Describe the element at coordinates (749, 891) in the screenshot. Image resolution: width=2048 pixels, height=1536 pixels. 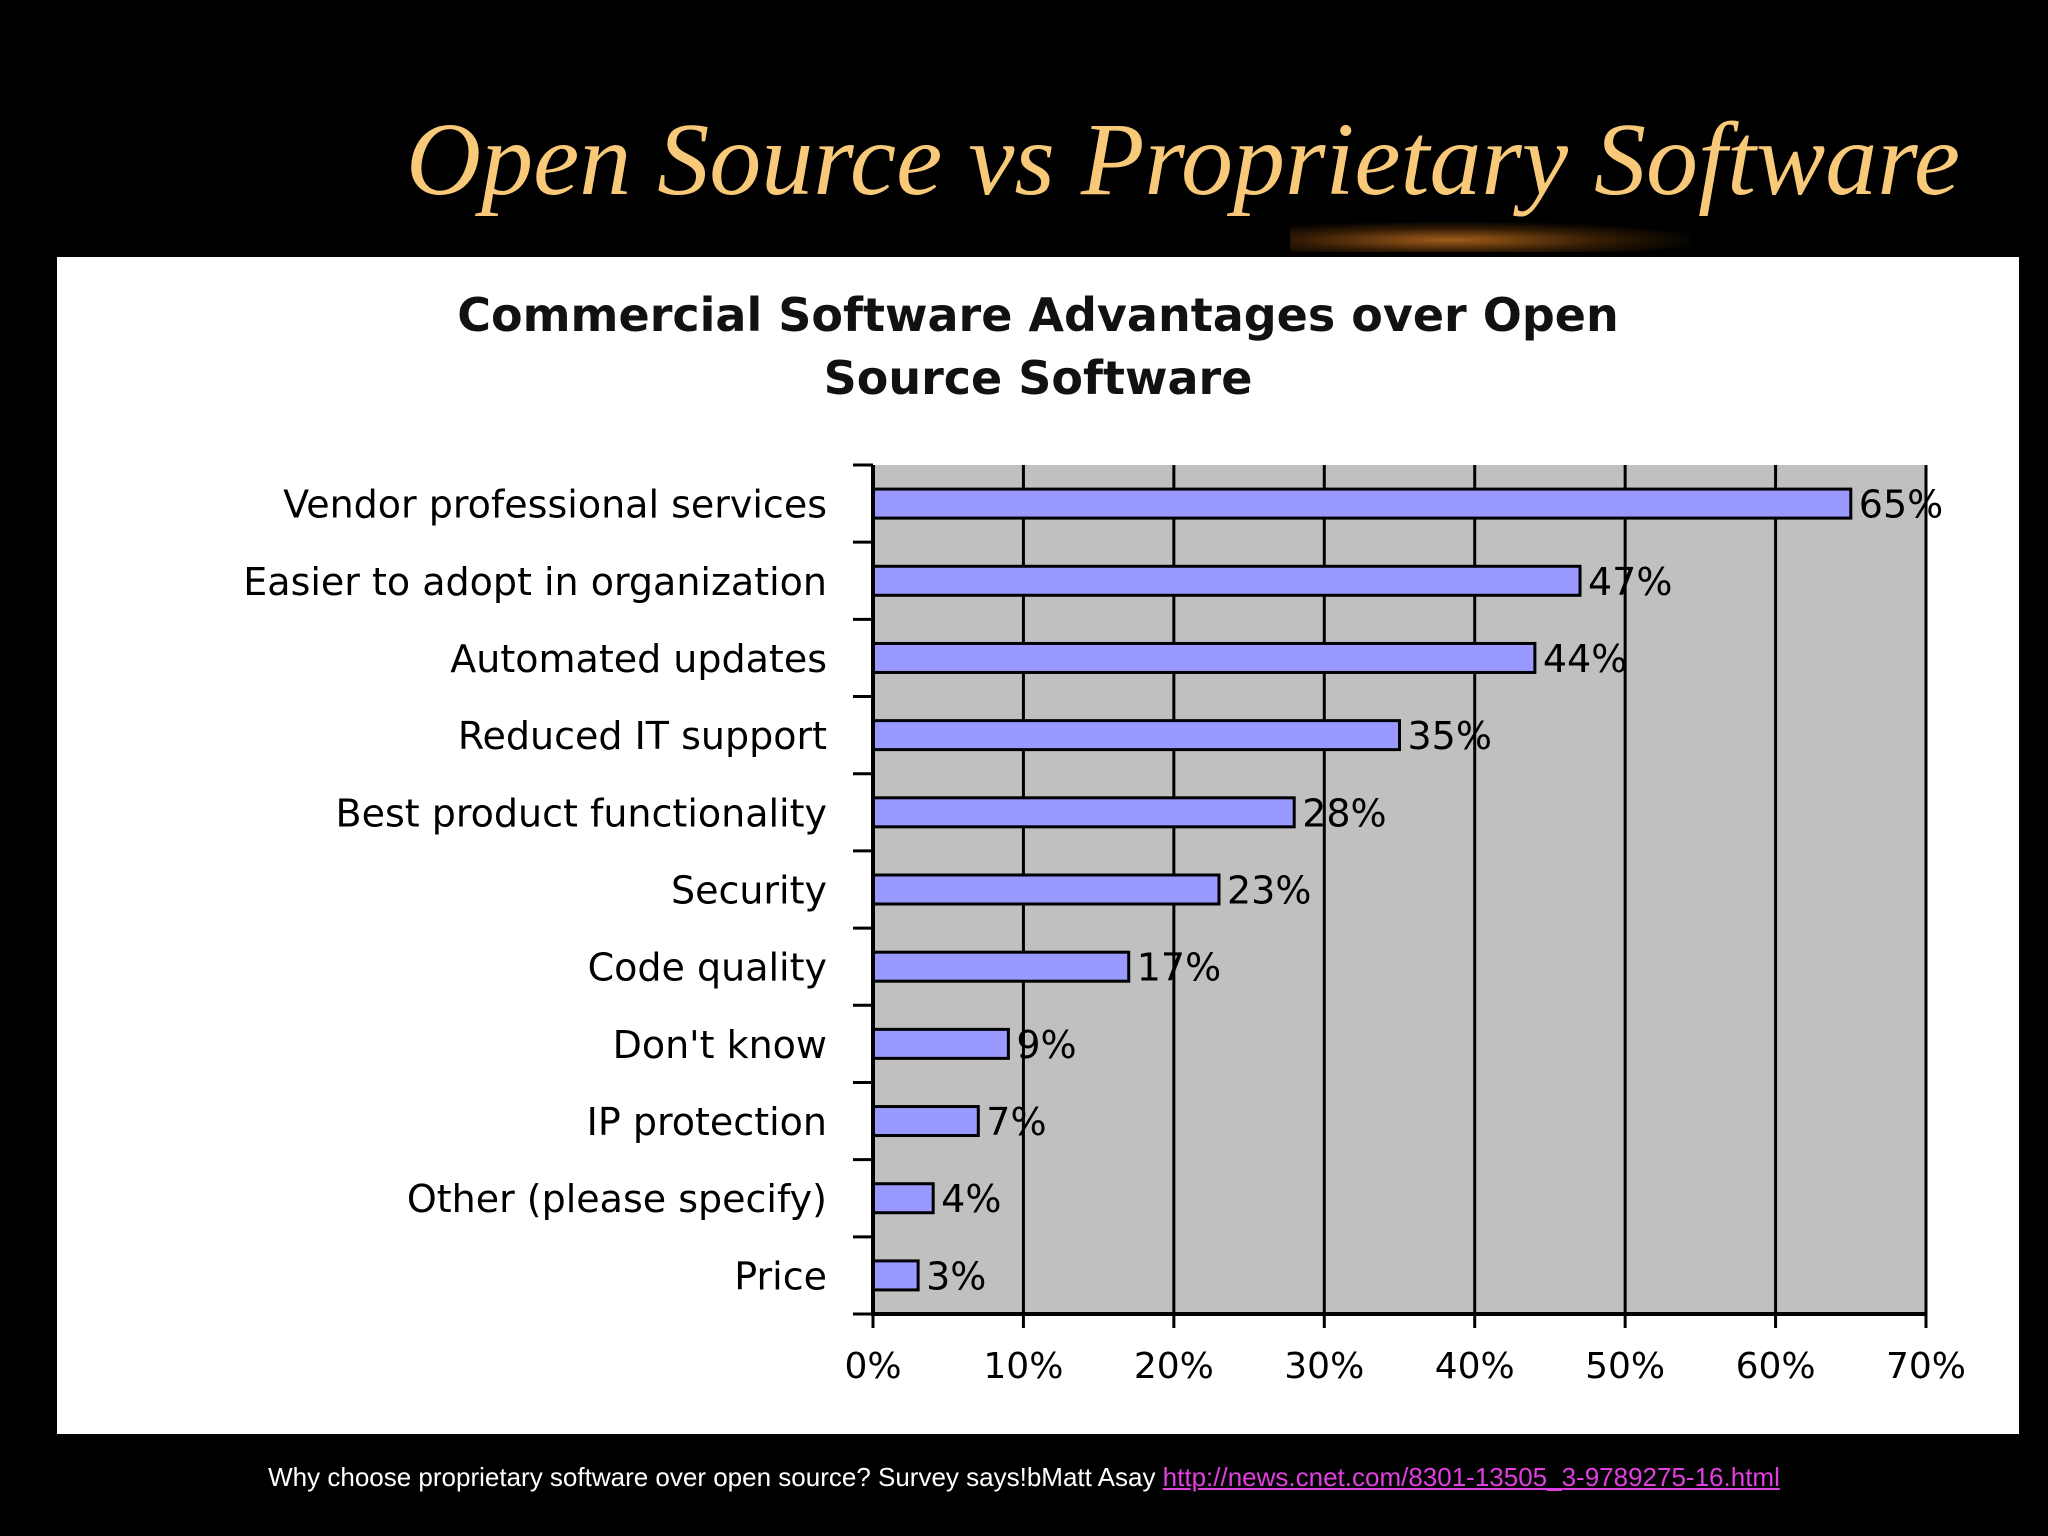
I see `category-label: Security` at that location.